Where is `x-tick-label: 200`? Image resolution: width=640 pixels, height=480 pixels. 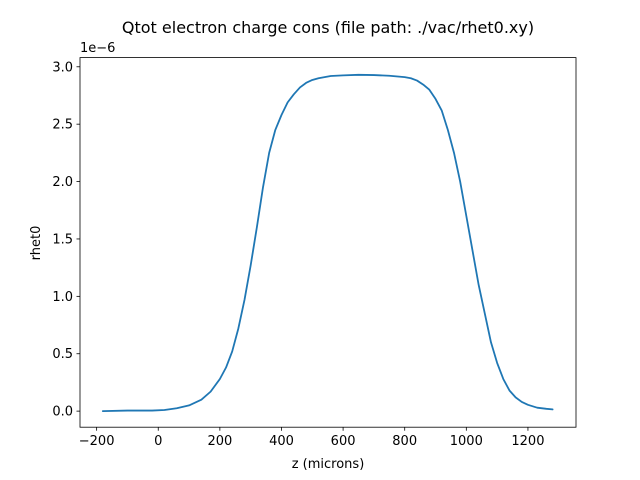 x-tick-label: 200 is located at coordinates (219, 441).